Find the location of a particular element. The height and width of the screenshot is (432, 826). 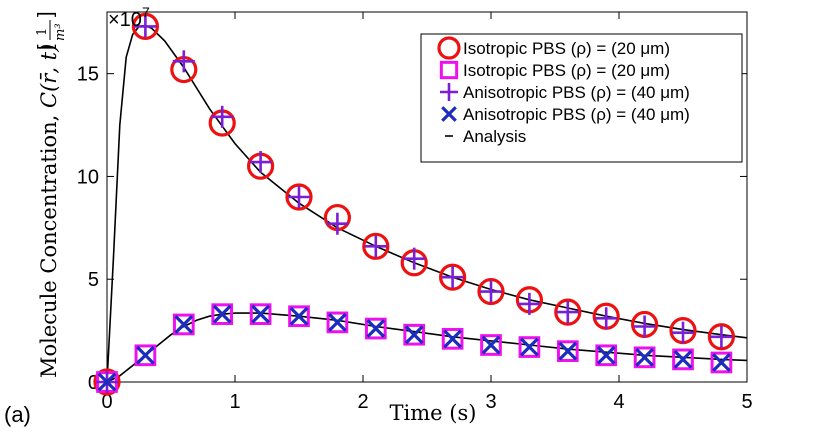

y-tick-label: 5 is located at coordinates (93, 280).